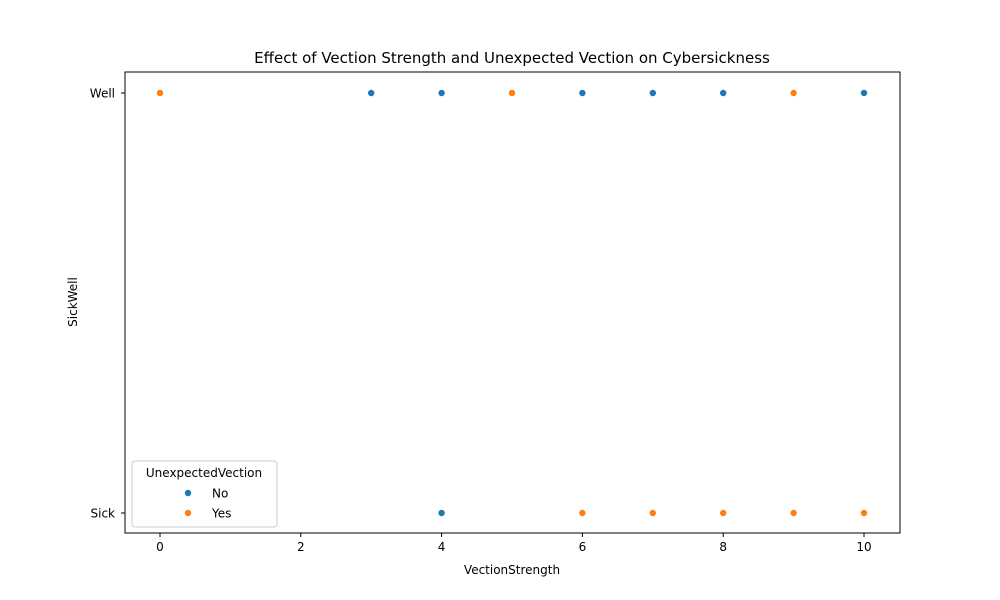 The width and height of the screenshot is (1000, 600). Describe the element at coordinates (442, 547) in the screenshot. I see `x-tick-label: 4` at that location.